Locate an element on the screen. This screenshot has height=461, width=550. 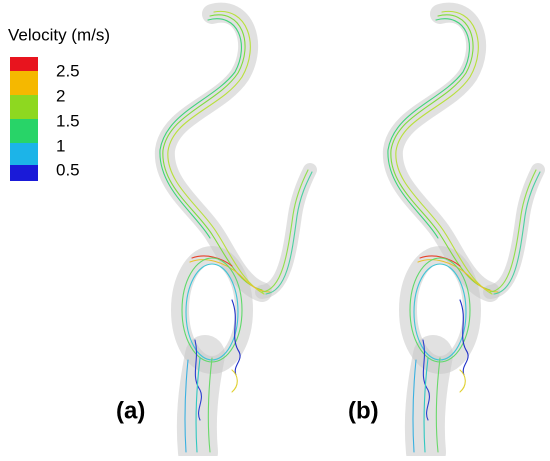
panel-label: (b) is located at coordinates (363, 410).